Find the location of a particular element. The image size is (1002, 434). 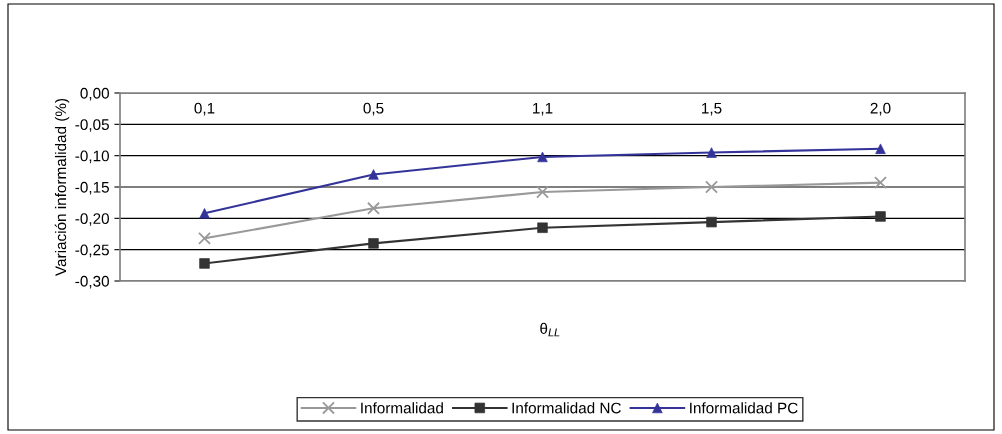

y-tick-label: -0,25 is located at coordinates (92, 251).